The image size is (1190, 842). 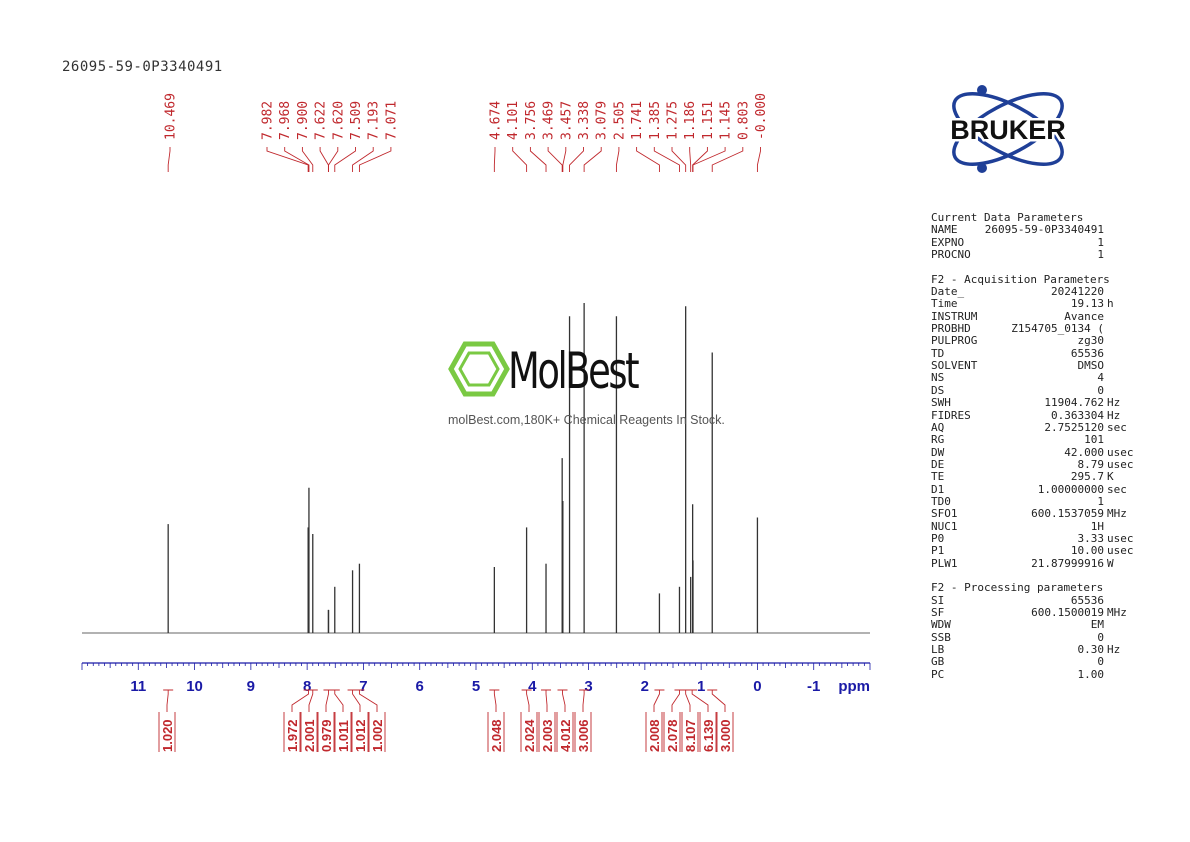 What do you see at coordinates (1036, 390) in the screenshot?
I see `param-row-ds: DS 0` at bounding box center [1036, 390].